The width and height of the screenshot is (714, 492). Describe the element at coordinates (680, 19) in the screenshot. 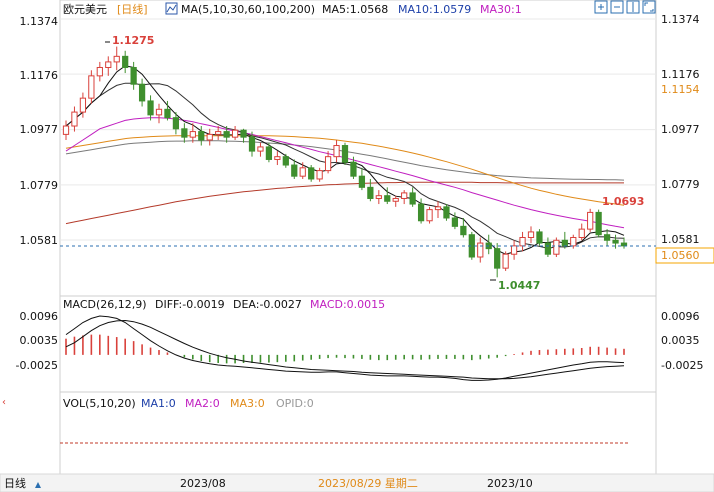

I see `y-tick-right-0: 1.1374` at that location.